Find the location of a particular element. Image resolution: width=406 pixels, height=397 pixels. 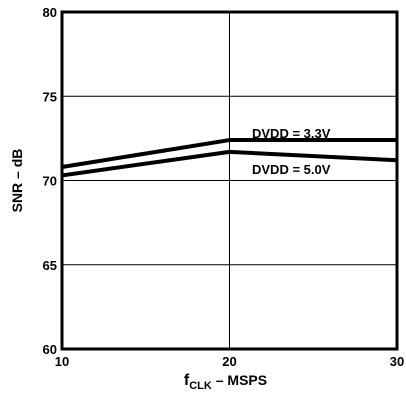

series-line-dvdd-3-3v is located at coordinates (229, 153).